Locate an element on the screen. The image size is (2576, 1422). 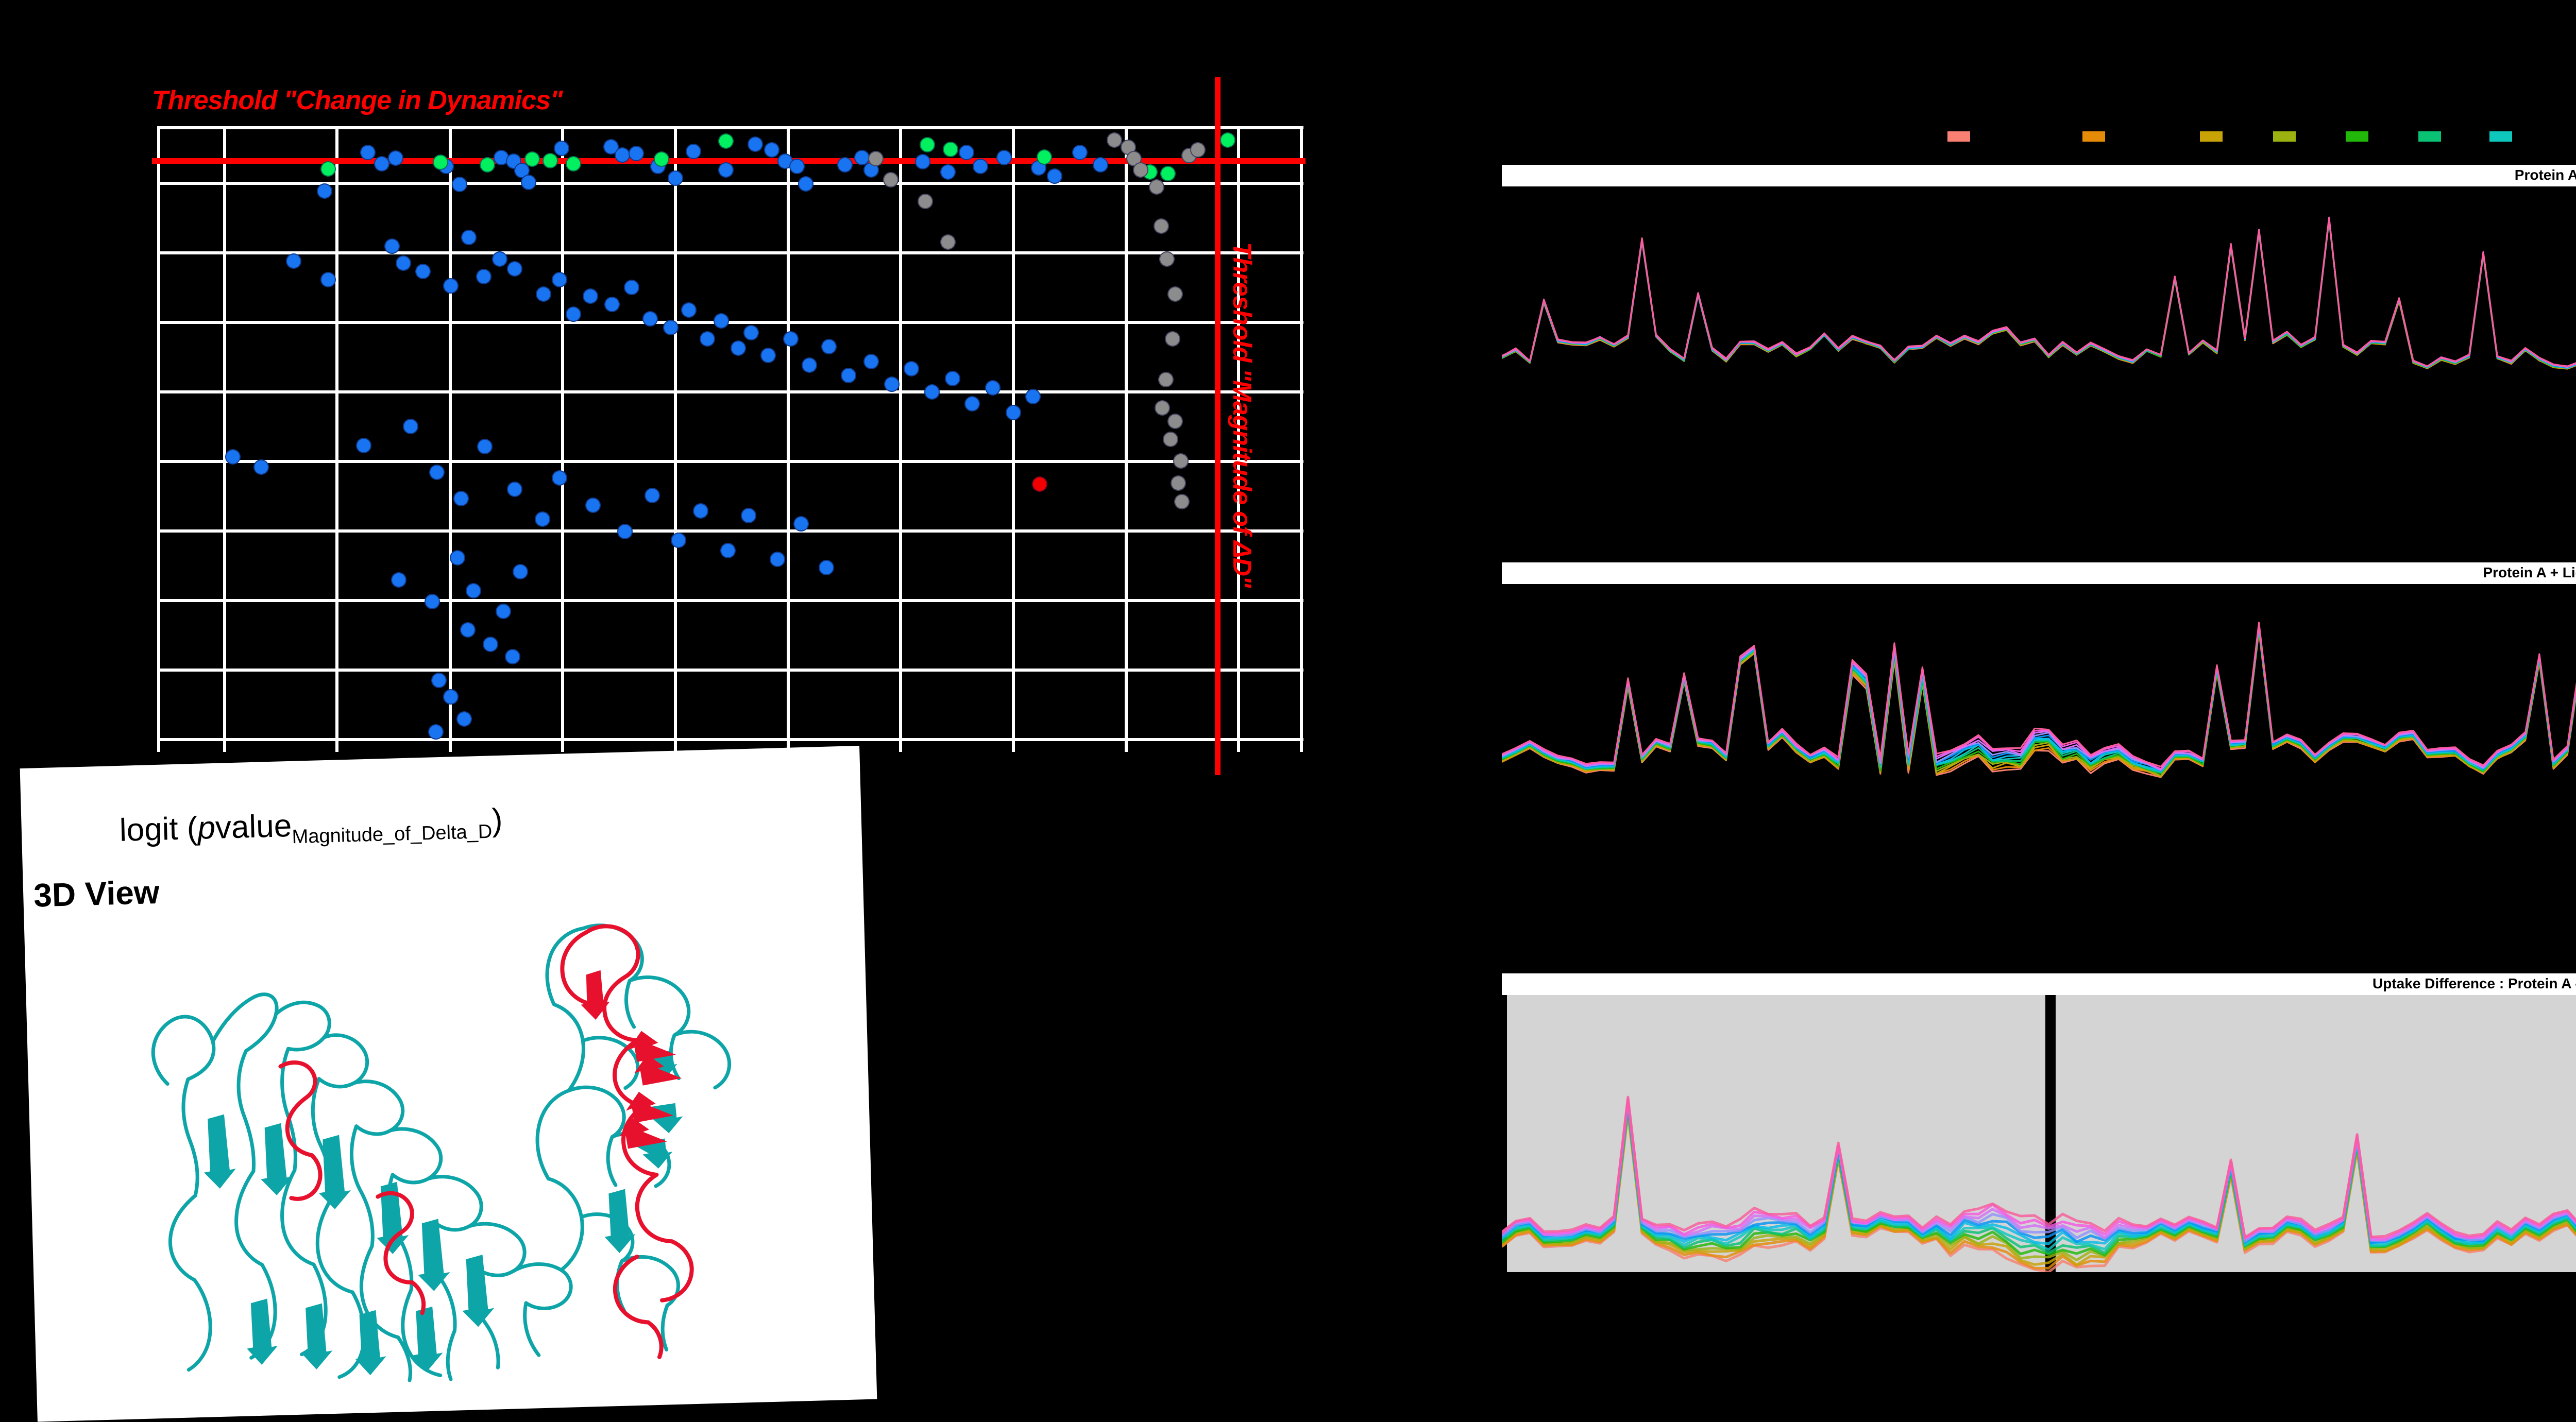
timepoint-legend is located at coordinates (2261, 138).